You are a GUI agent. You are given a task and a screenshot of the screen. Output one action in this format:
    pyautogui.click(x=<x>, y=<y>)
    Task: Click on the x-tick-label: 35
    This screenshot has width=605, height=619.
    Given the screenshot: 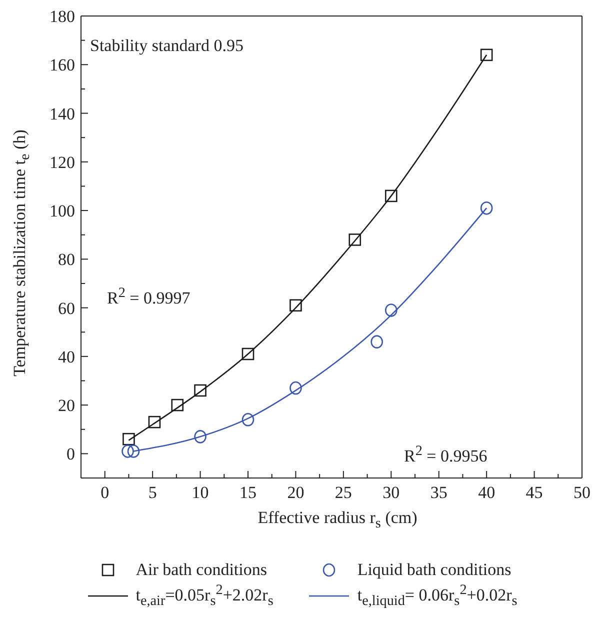 What is the action you would take?
    pyautogui.click(x=439, y=492)
    